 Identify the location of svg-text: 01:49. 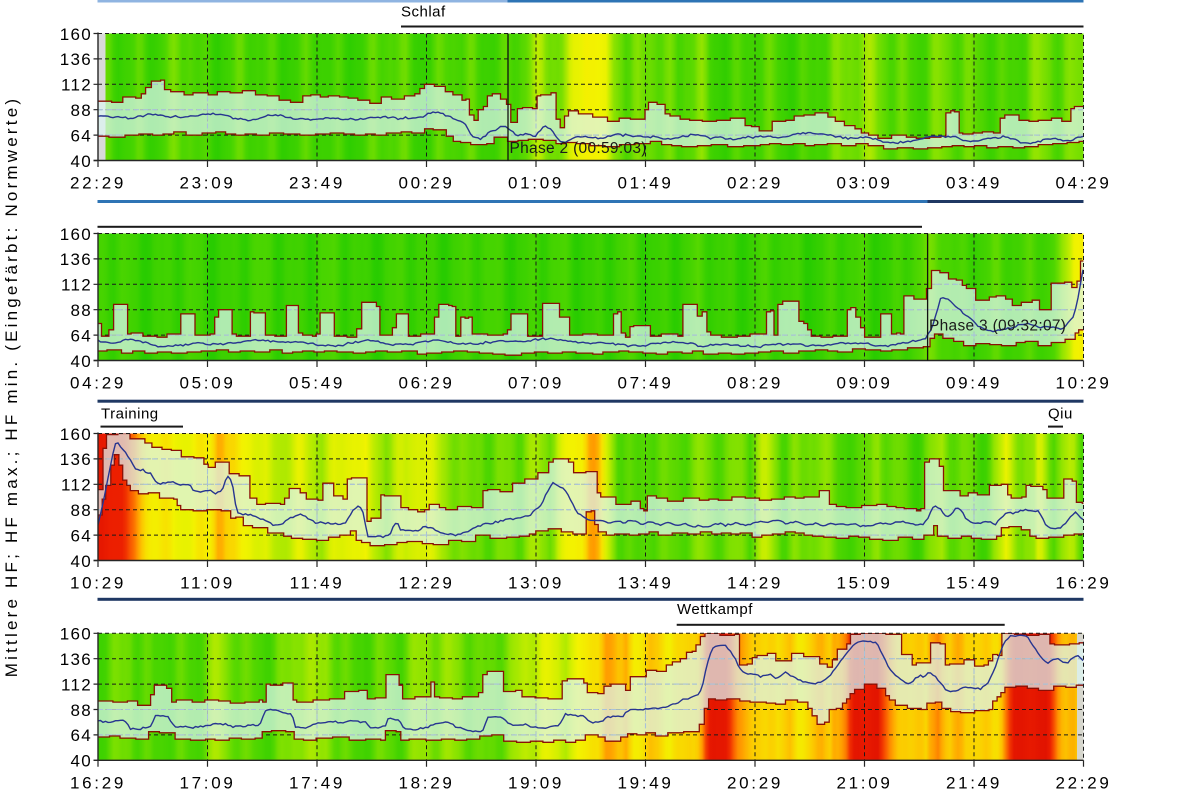
(645, 183).